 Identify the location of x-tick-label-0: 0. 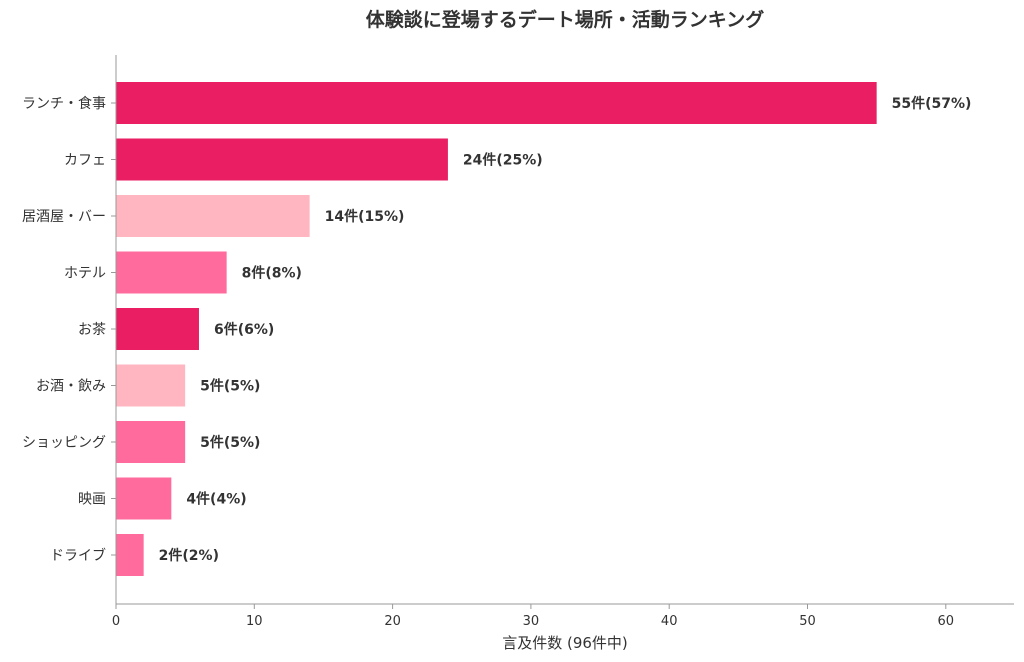
(116, 621).